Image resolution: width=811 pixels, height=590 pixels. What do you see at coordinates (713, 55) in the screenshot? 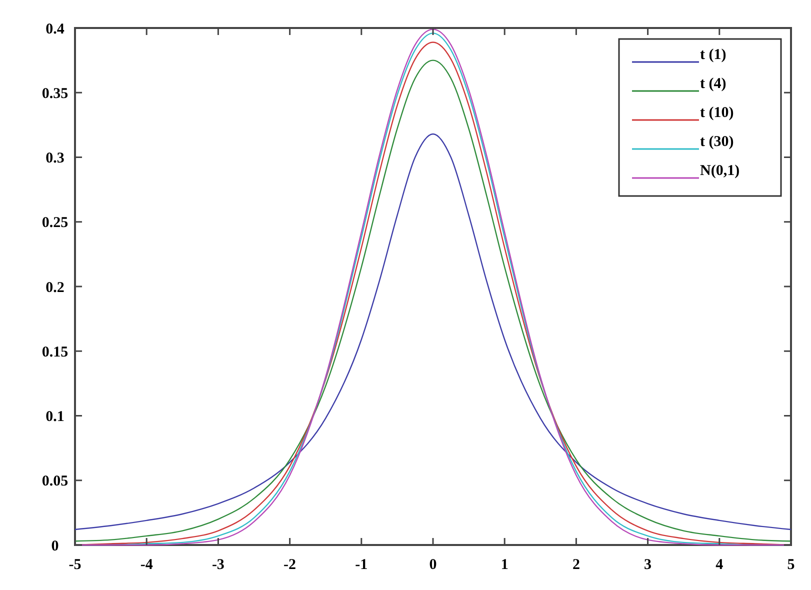
I see `legend-label: t (1)` at bounding box center [713, 55].